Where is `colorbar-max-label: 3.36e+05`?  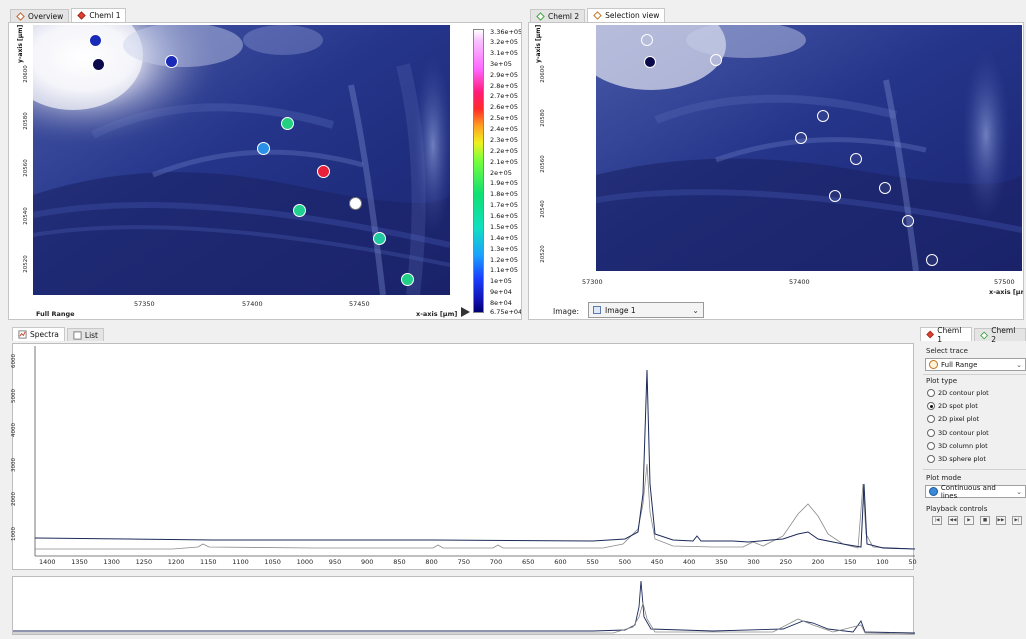 colorbar-max-label: 3.36e+05 is located at coordinates (506, 32).